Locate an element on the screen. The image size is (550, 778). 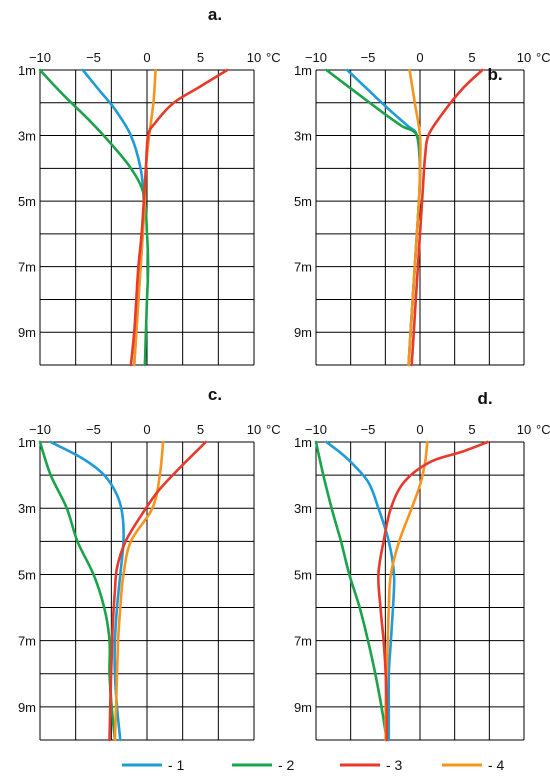
panel-label: b. is located at coordinates (494, 74).